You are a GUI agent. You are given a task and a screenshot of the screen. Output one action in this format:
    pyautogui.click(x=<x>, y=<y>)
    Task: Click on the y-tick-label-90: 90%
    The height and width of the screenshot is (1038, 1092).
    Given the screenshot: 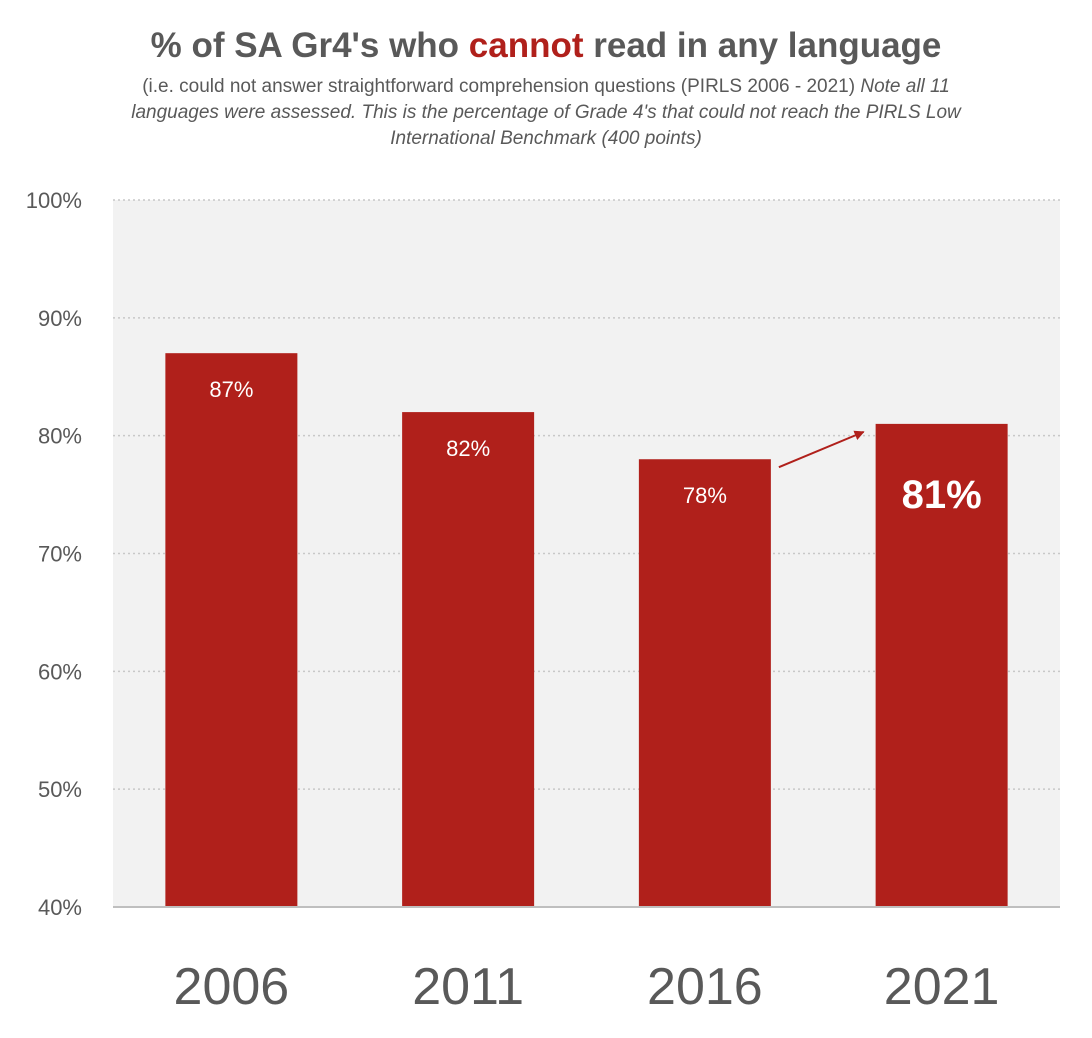 What is the action you would take?
    pyautogui.click(x=60, y=318)
    